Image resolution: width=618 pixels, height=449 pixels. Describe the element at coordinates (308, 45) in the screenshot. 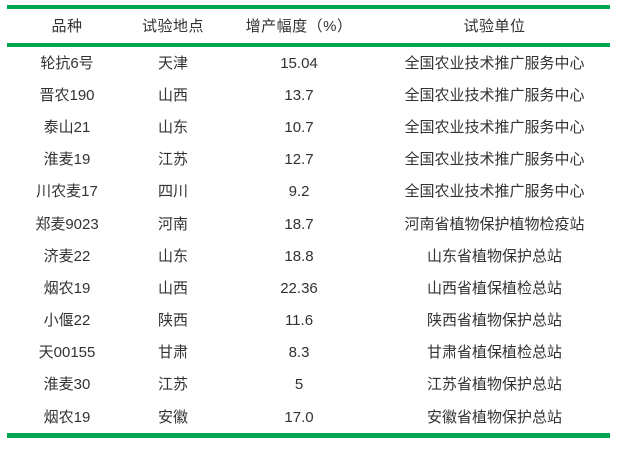

I see `table-header-divider-rule` at that location.